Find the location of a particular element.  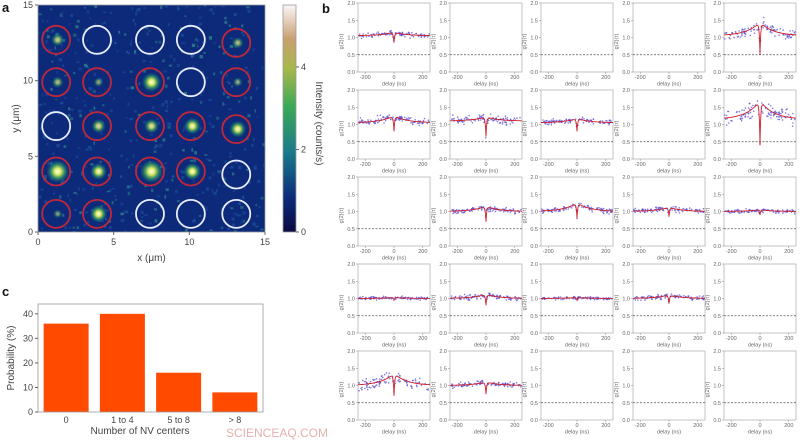

x-axis-label: delay (ns) is located at coordinates (486, 259).